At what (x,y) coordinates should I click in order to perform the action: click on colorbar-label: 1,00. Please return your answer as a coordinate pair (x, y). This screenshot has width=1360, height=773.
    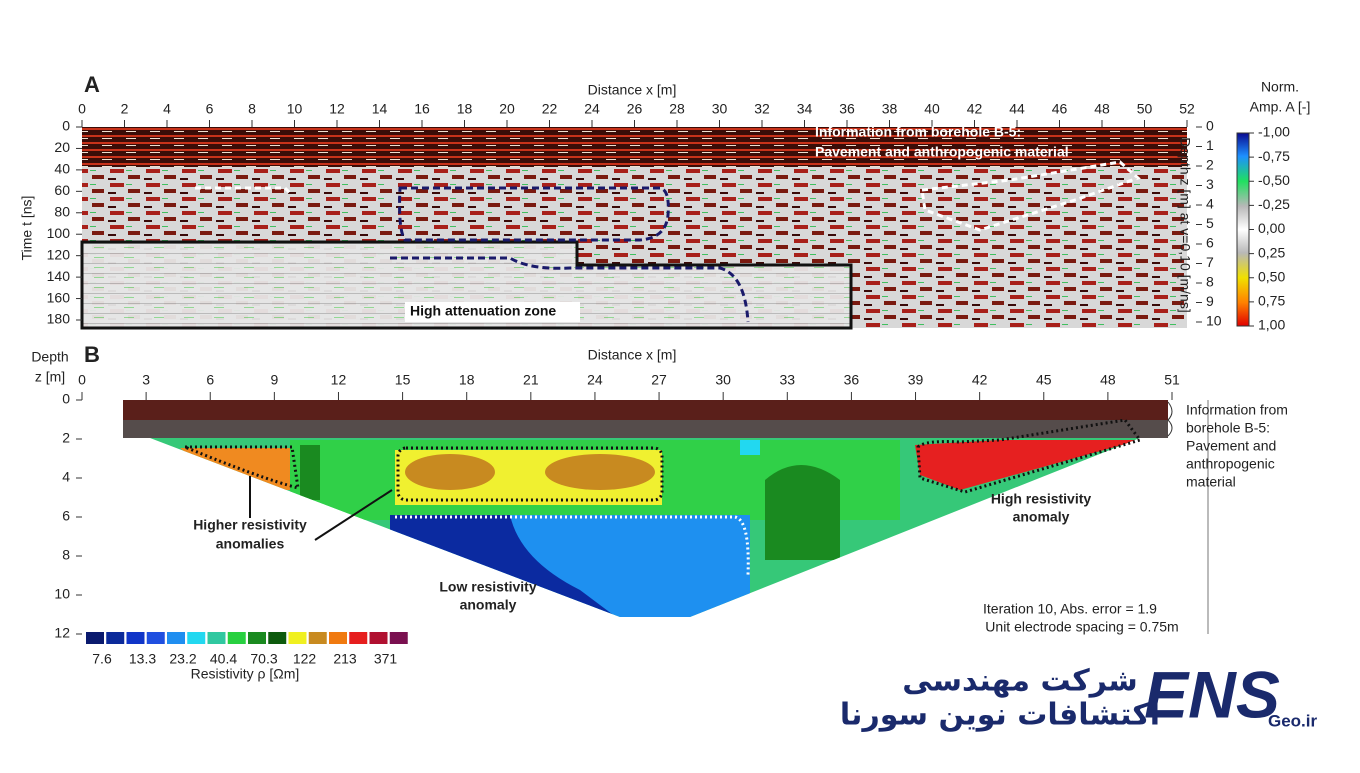
    Looking at the image, I should click on (1271, 325).